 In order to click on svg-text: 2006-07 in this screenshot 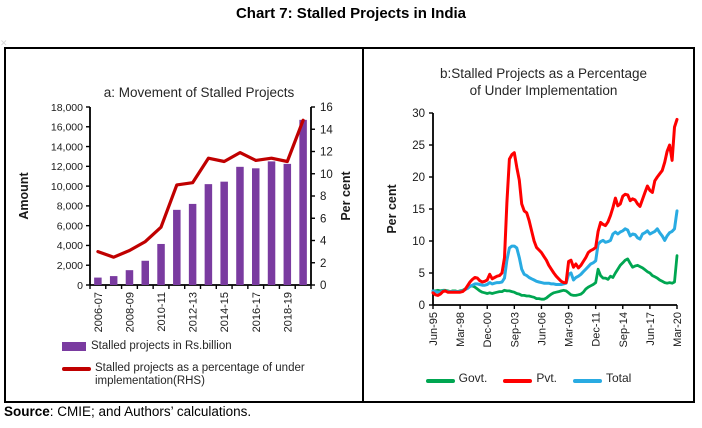, I will do `click(99, 312)`.